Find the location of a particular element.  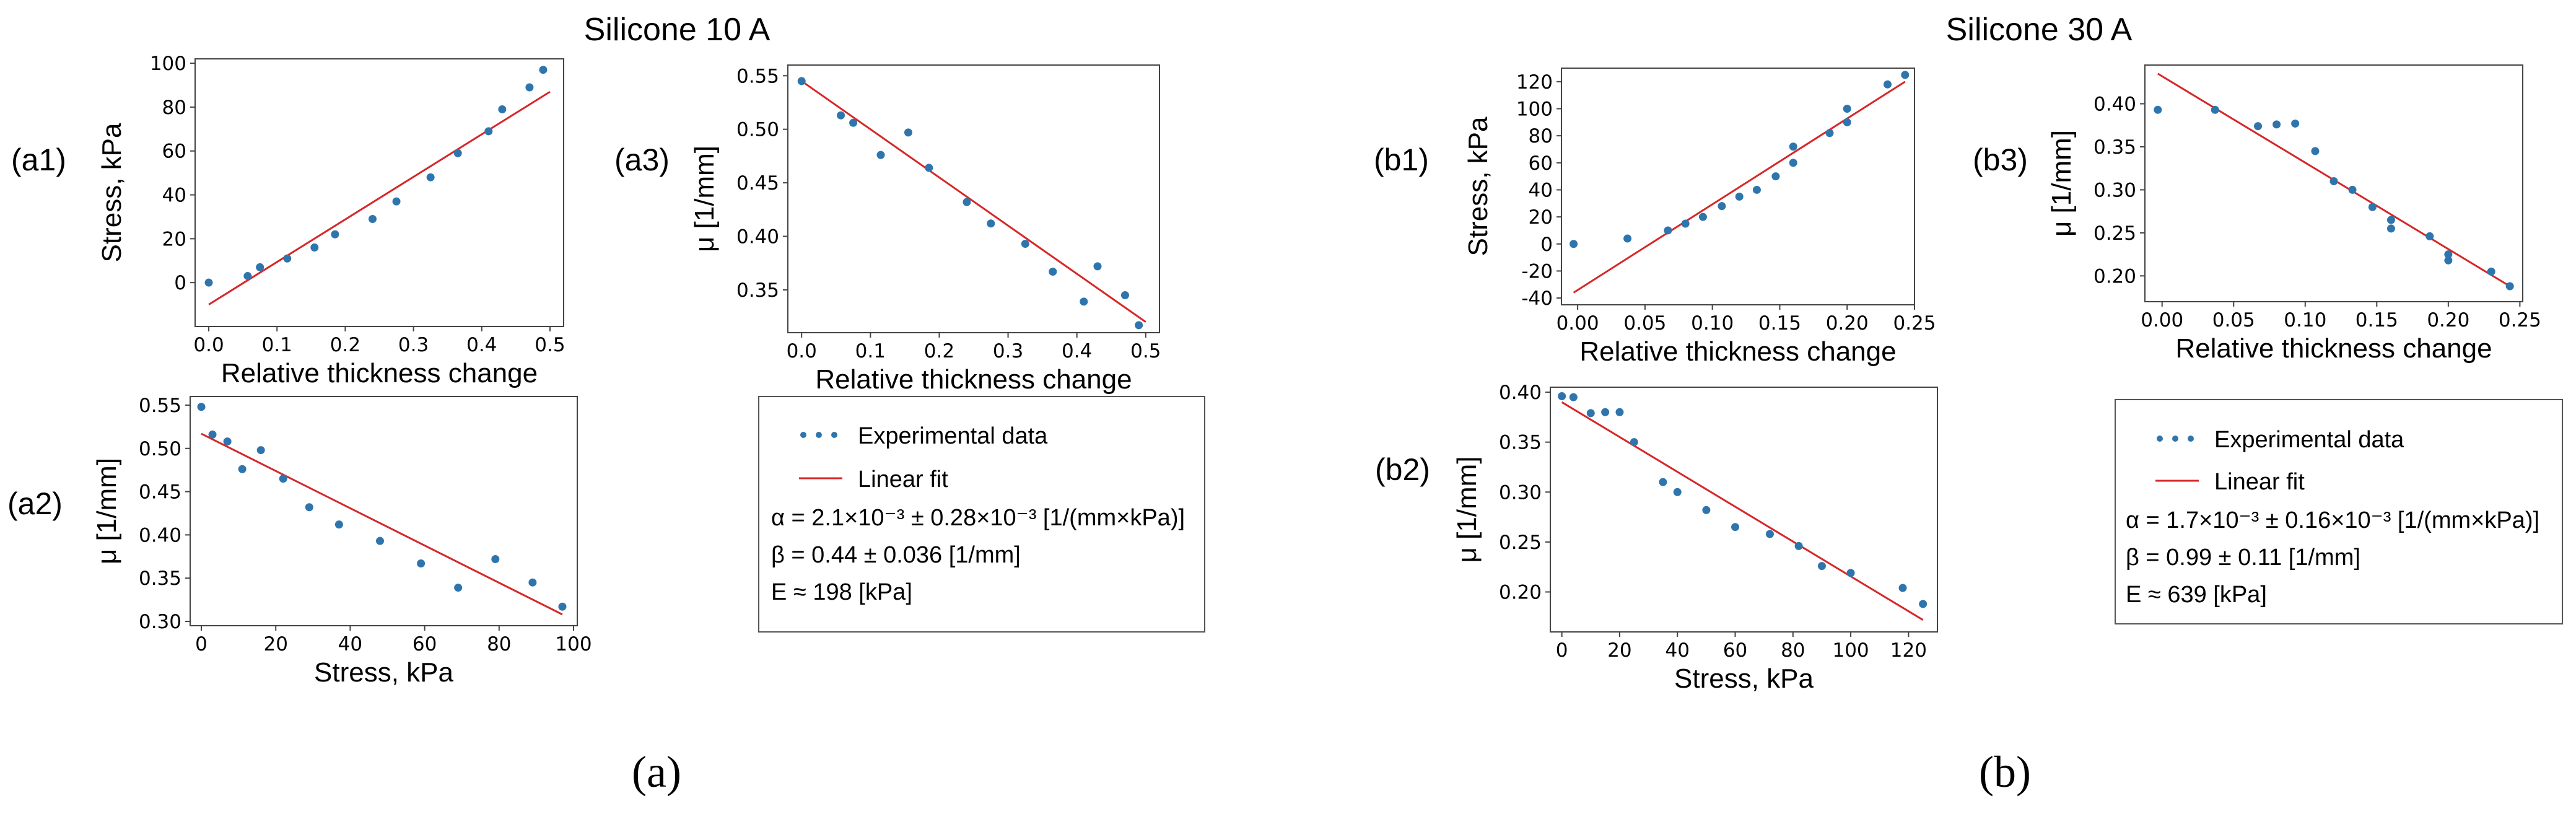

y-tick-label: 0.30 is located at coordinates (2115, 190).